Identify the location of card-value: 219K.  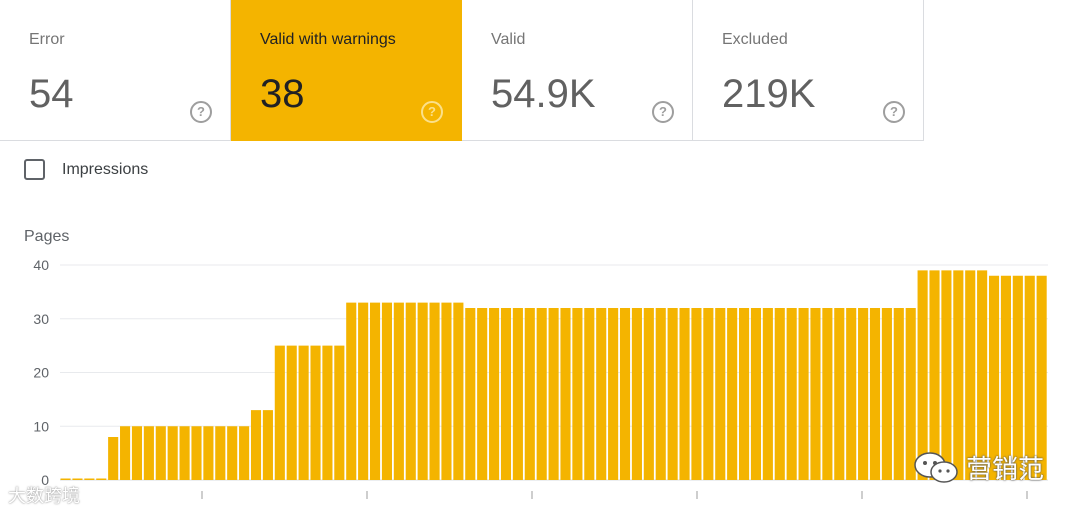
(769, 94).